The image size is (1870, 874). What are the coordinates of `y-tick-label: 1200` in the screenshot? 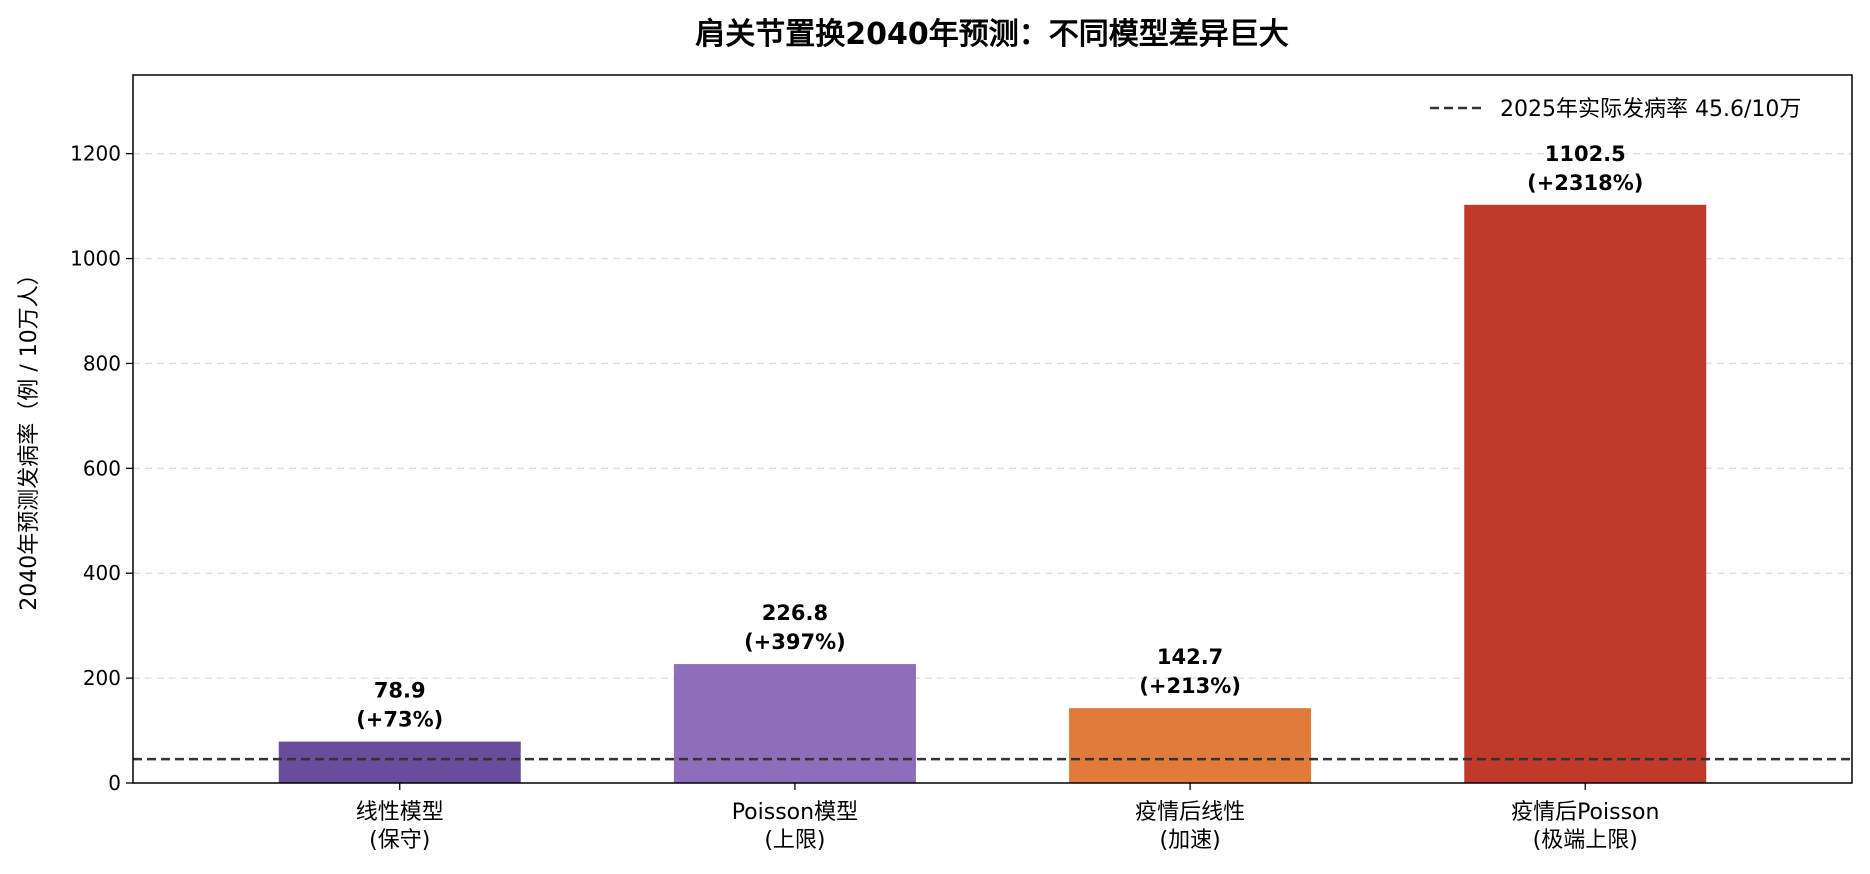 It's located at (95, 154).